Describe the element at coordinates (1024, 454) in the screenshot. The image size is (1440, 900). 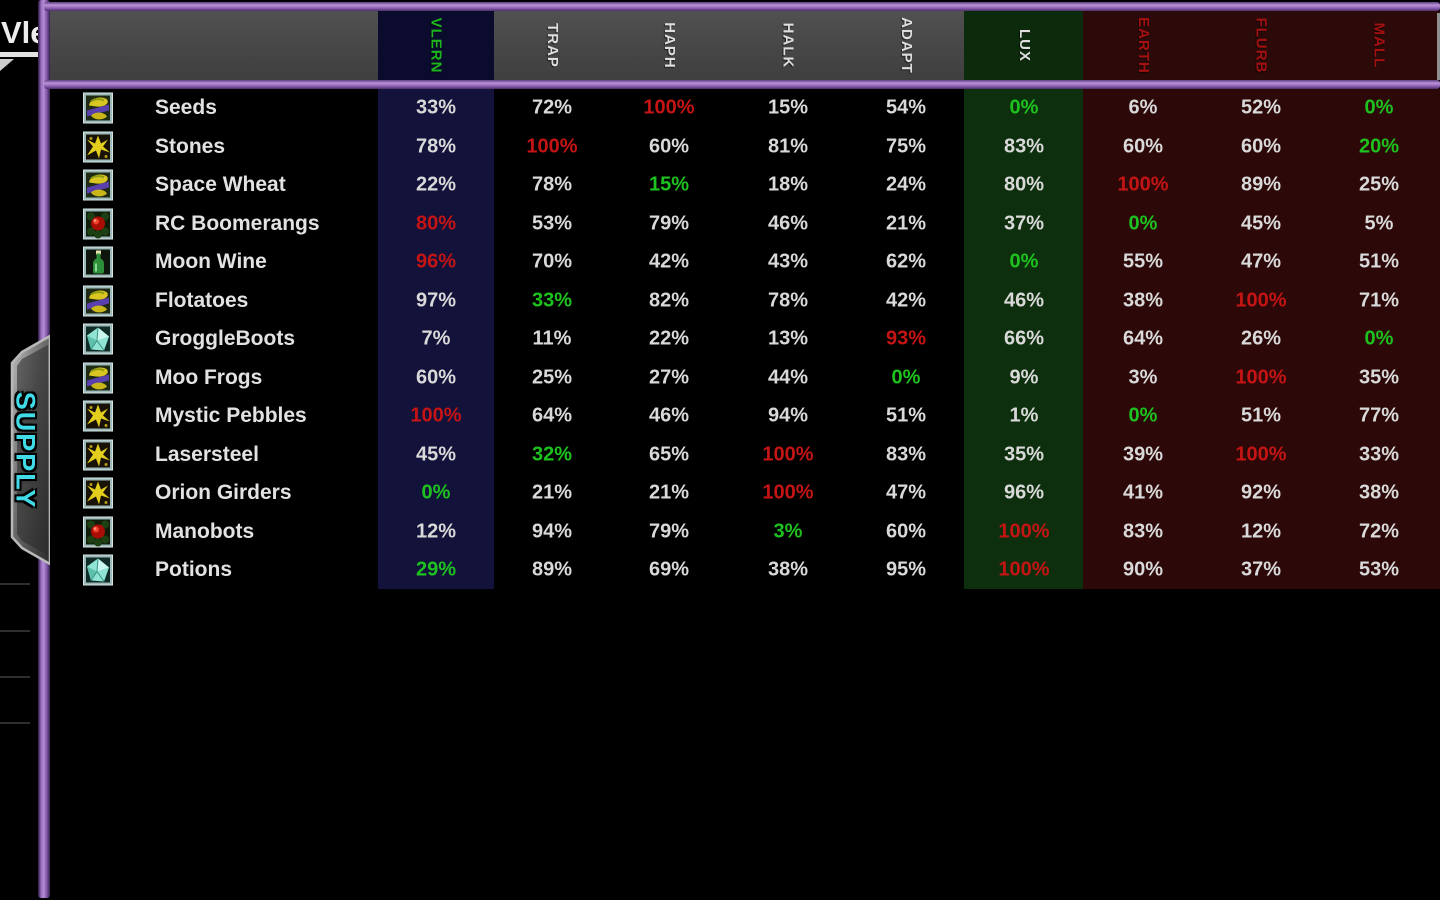
I see `supply-value: 35%` at that location.